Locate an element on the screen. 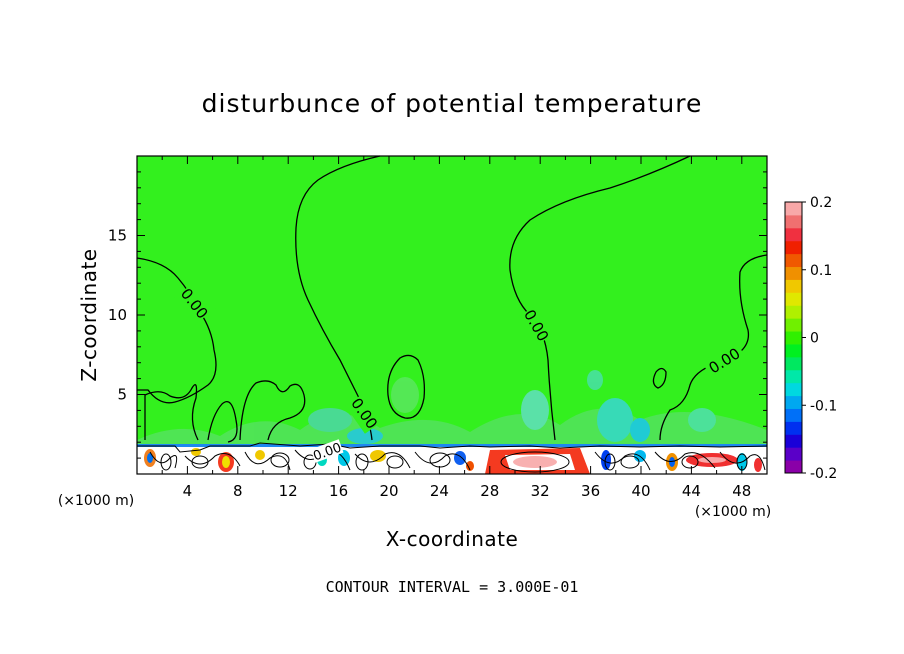  colorbar is located at coordinates (795, 337).